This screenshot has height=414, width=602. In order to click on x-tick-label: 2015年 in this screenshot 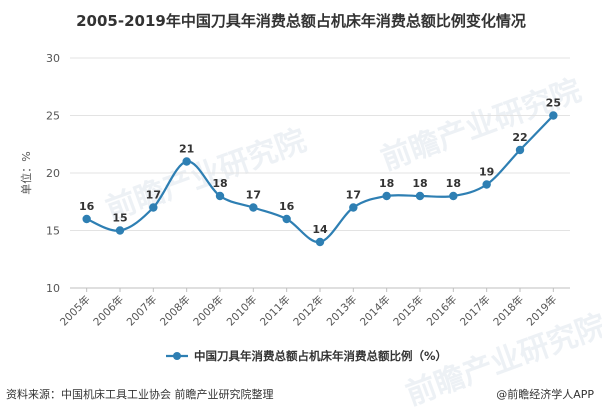, I will do `click(409, 311)`.